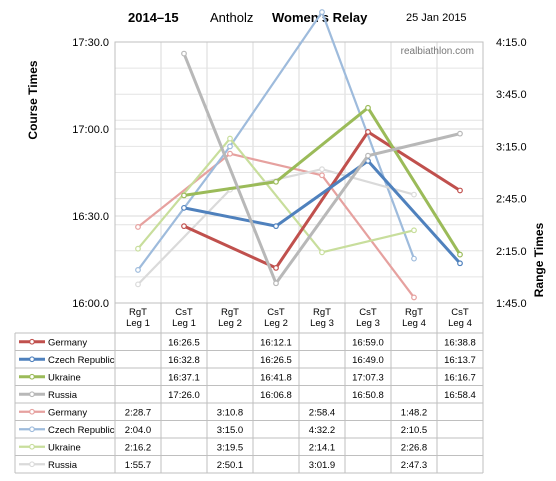  Describe the element at coordinates (414, 412) in the screenshot. I see `table-cell-value: 1:48.2` at that location.